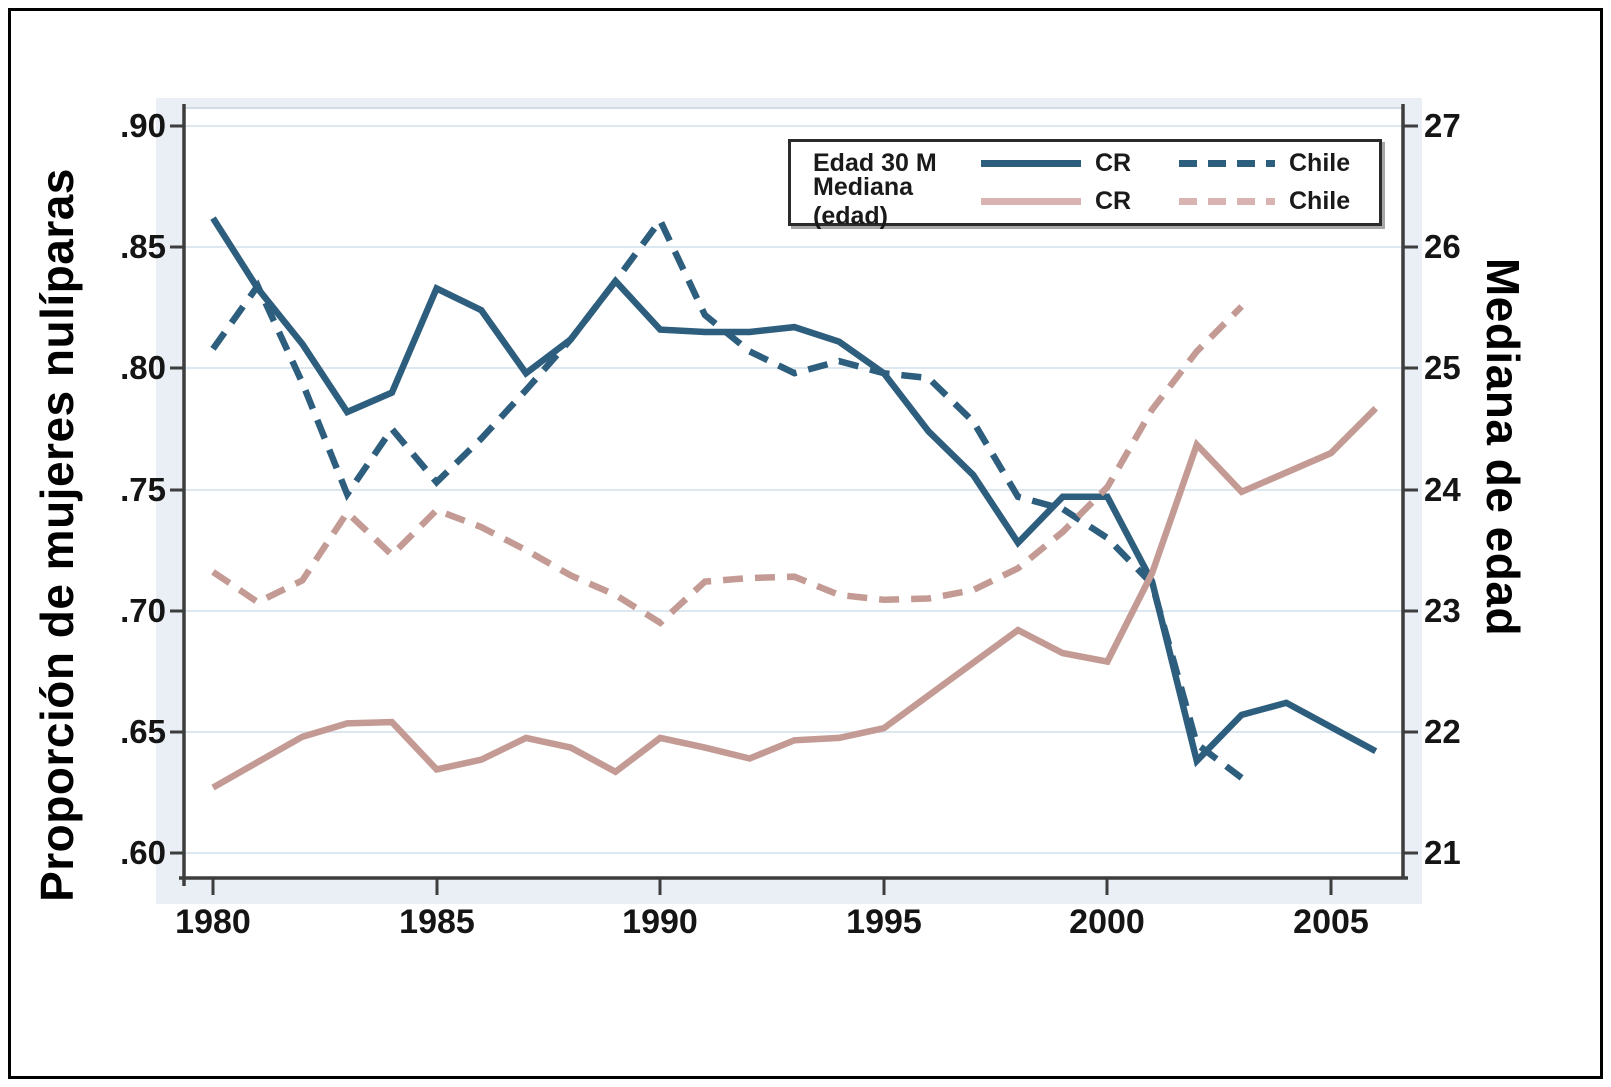  Describe the element at coordinates (1031, 201) in the screenshot. I see `legend-pink-solid-line-swatch` at that location.